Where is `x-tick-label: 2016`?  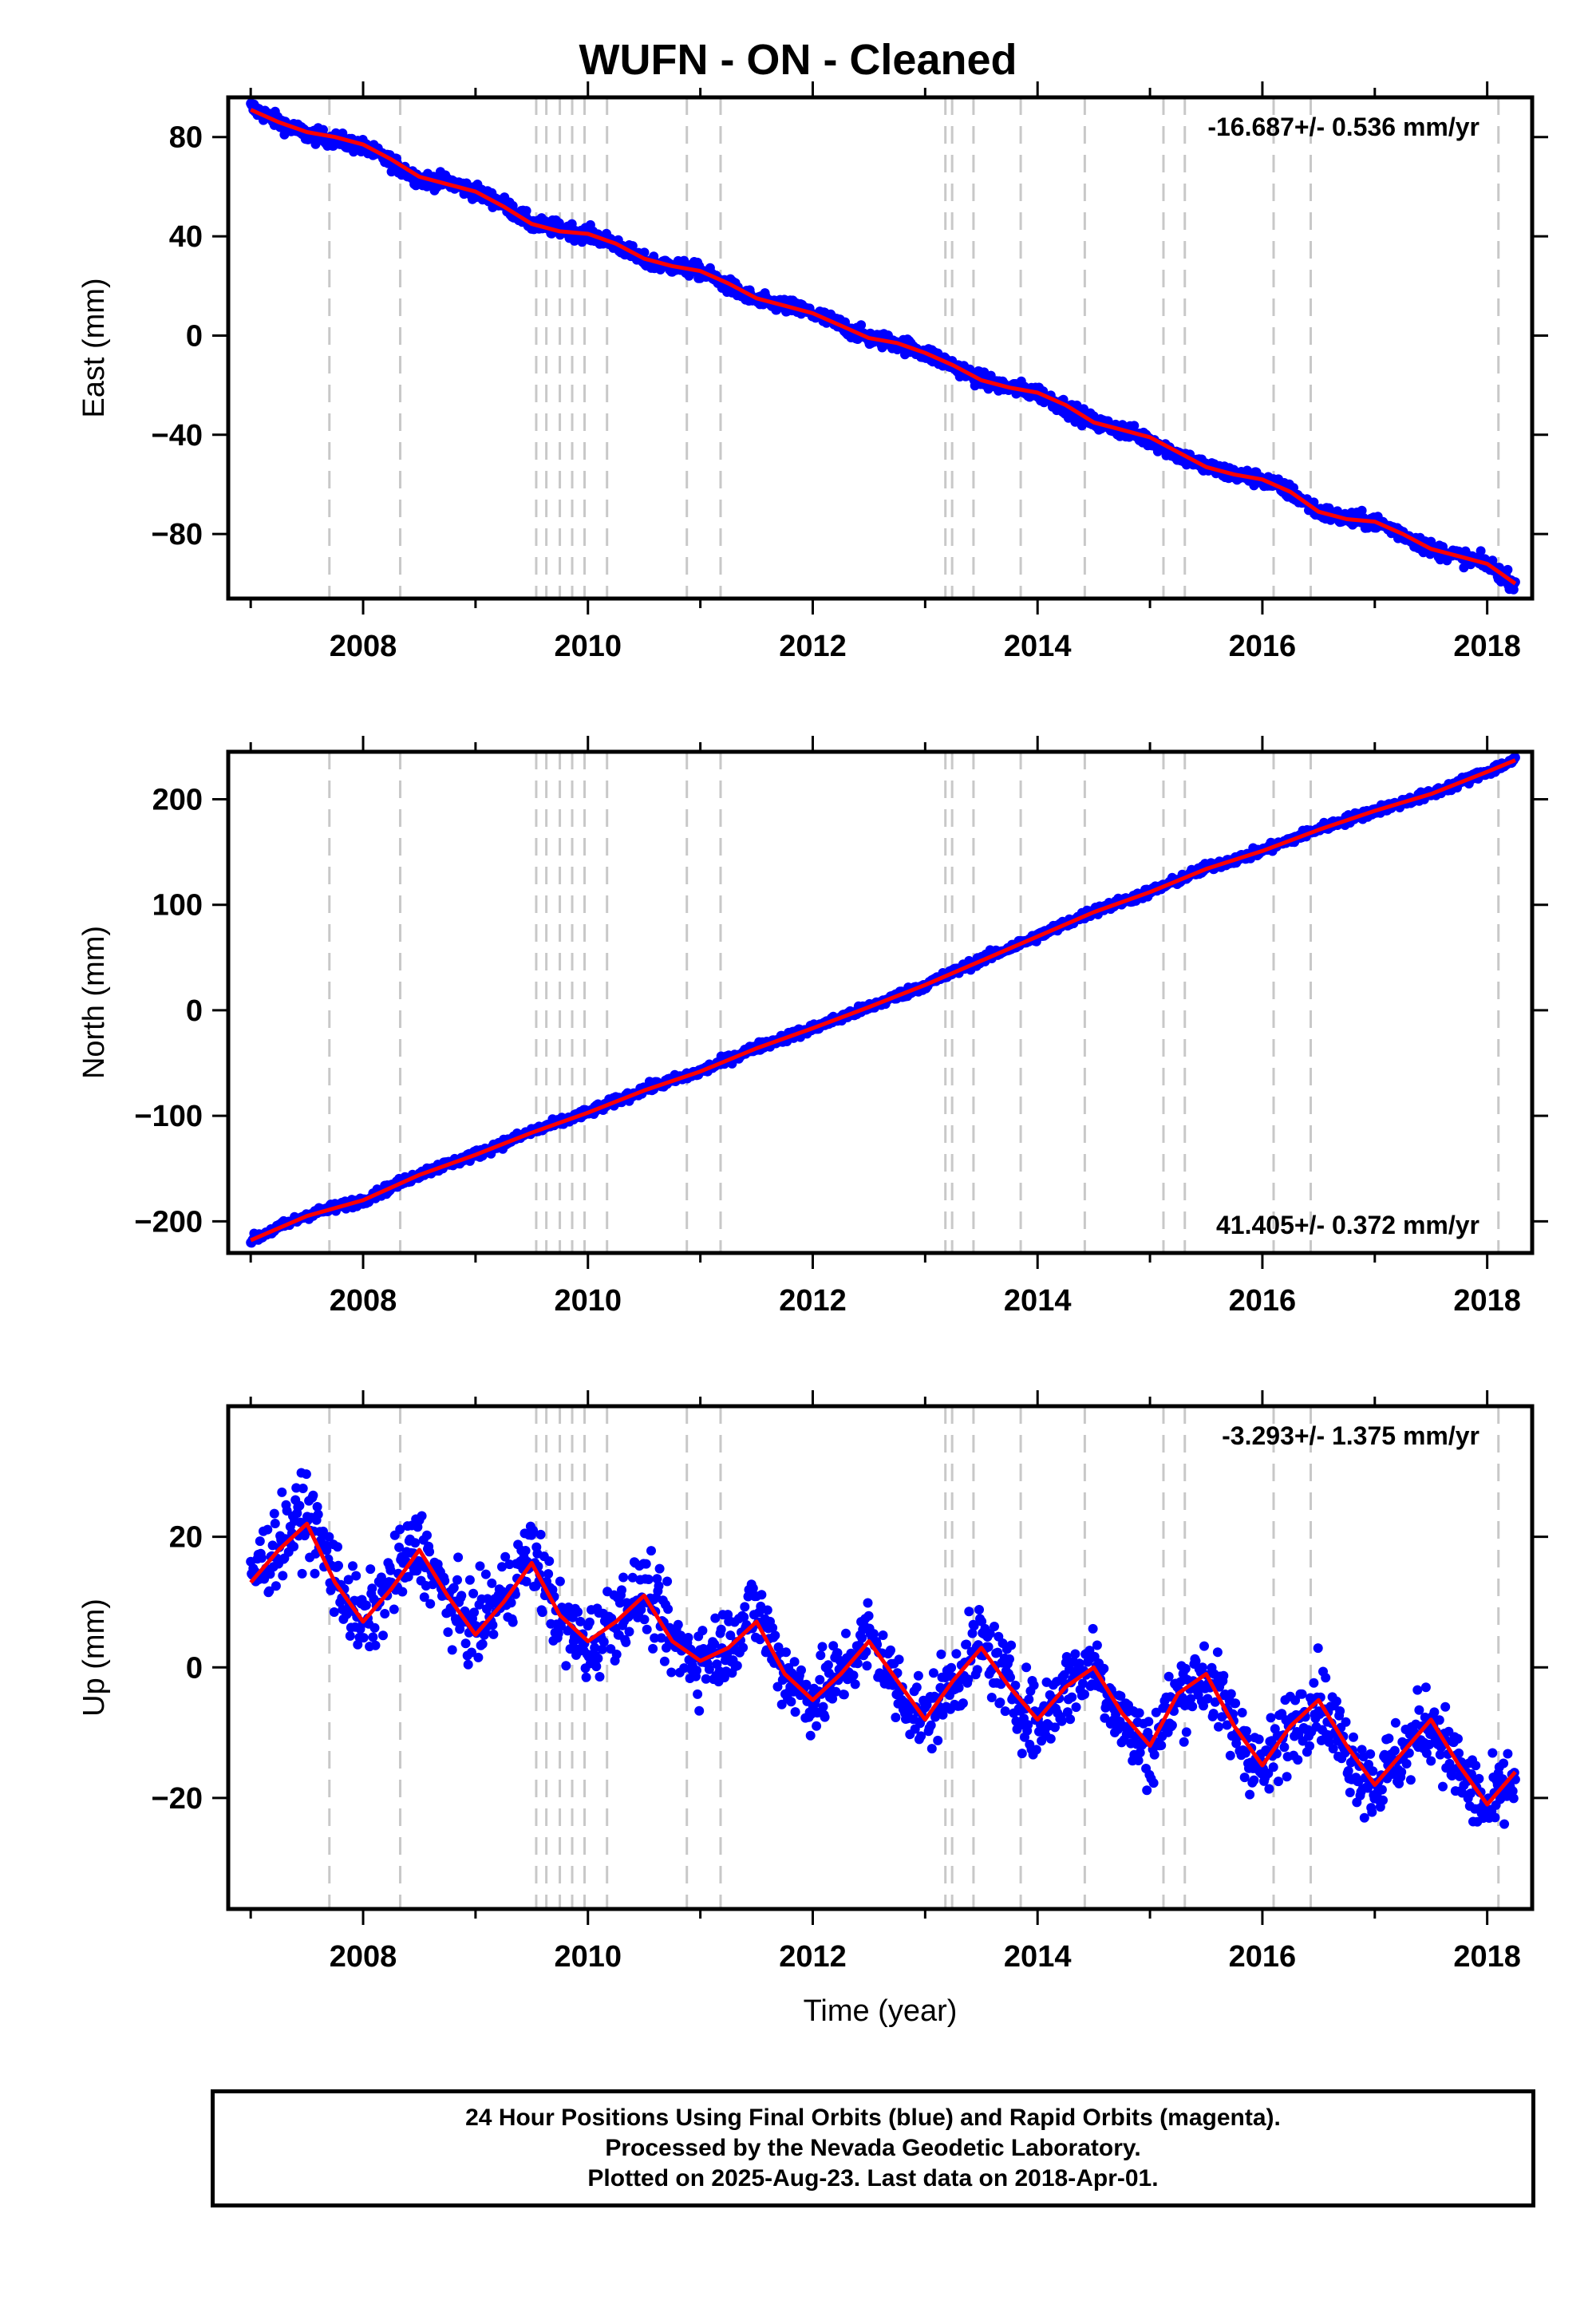 x-tick-label: 2016 is located at coordinates (1263, 1957).